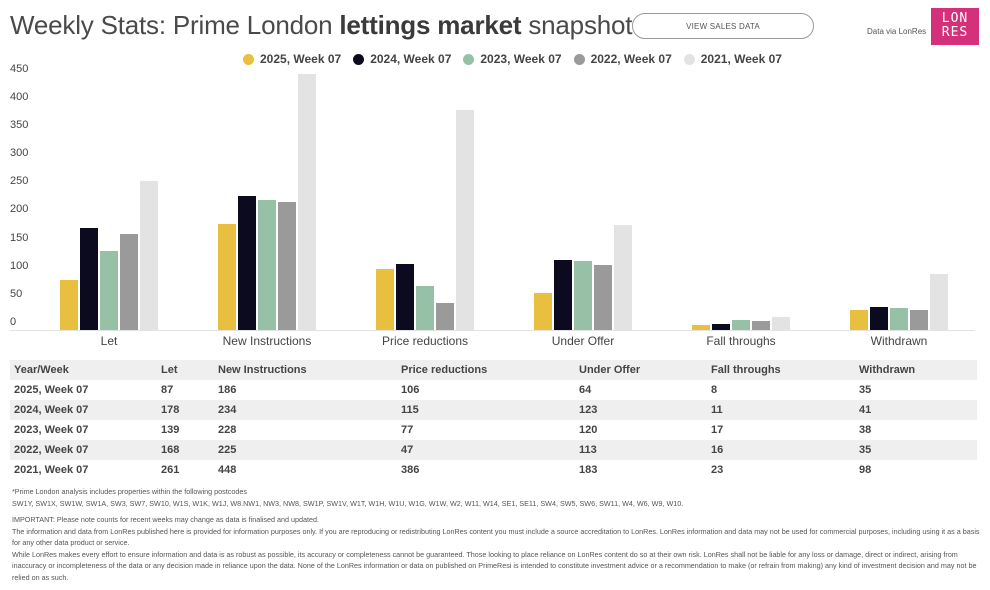 The image size is (990, 590). I want to click on legend-label: 2021, Week 07, so click(741, 59).